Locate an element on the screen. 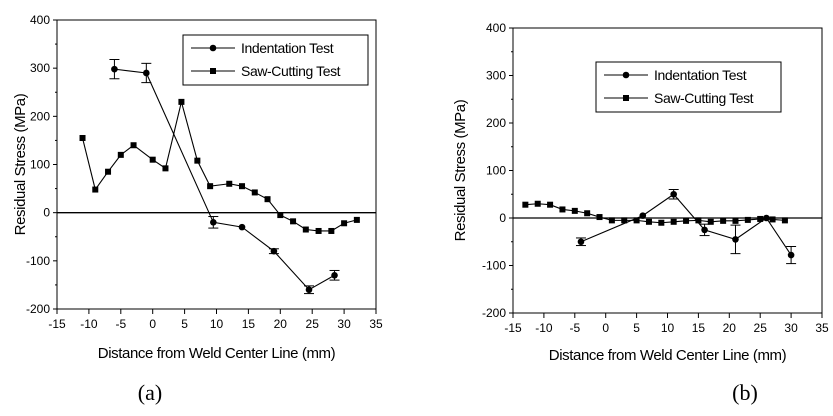  legend-label: Saw-Cutting Test is located at coordinates (704, 98).